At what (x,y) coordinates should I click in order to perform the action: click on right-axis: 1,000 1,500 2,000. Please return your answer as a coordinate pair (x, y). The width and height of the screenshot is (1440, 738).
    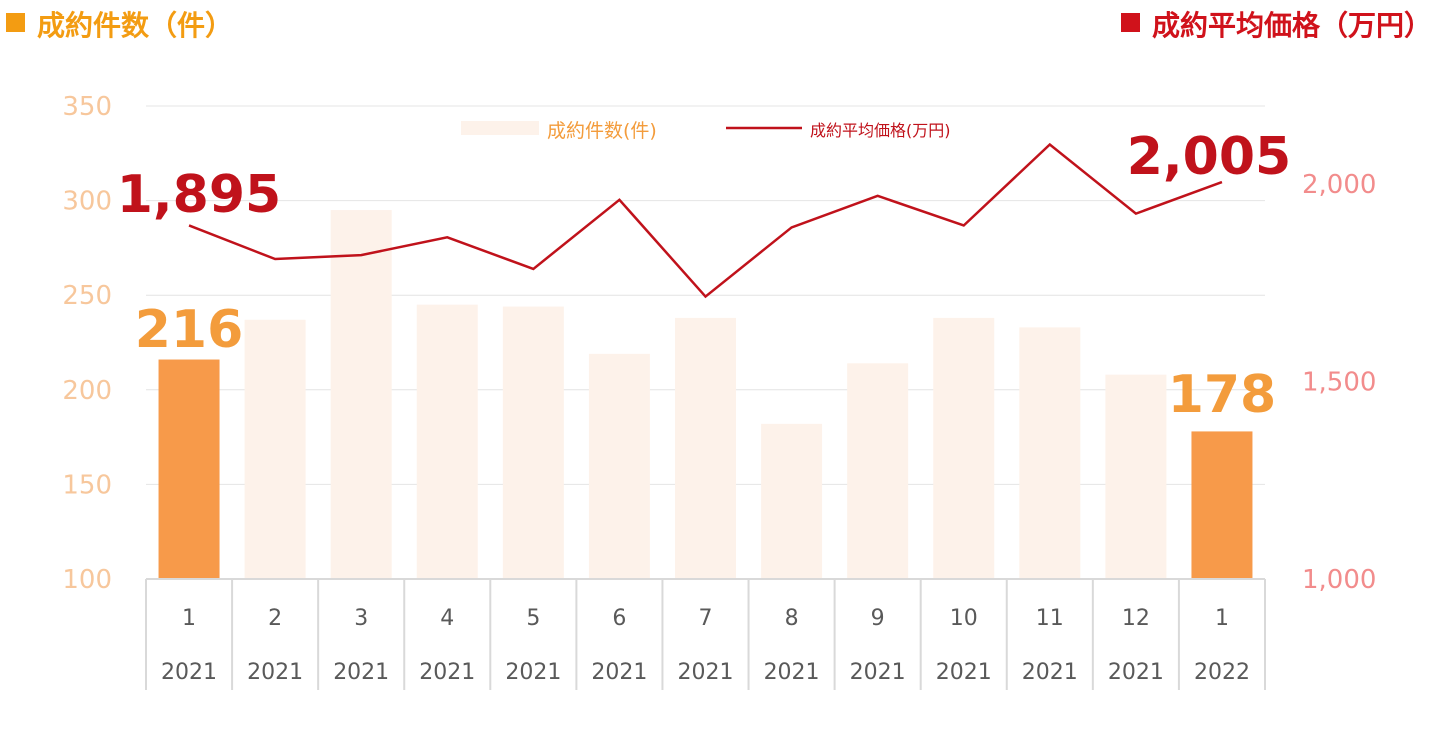
    Looking at the image, I should click on (1339, 382).